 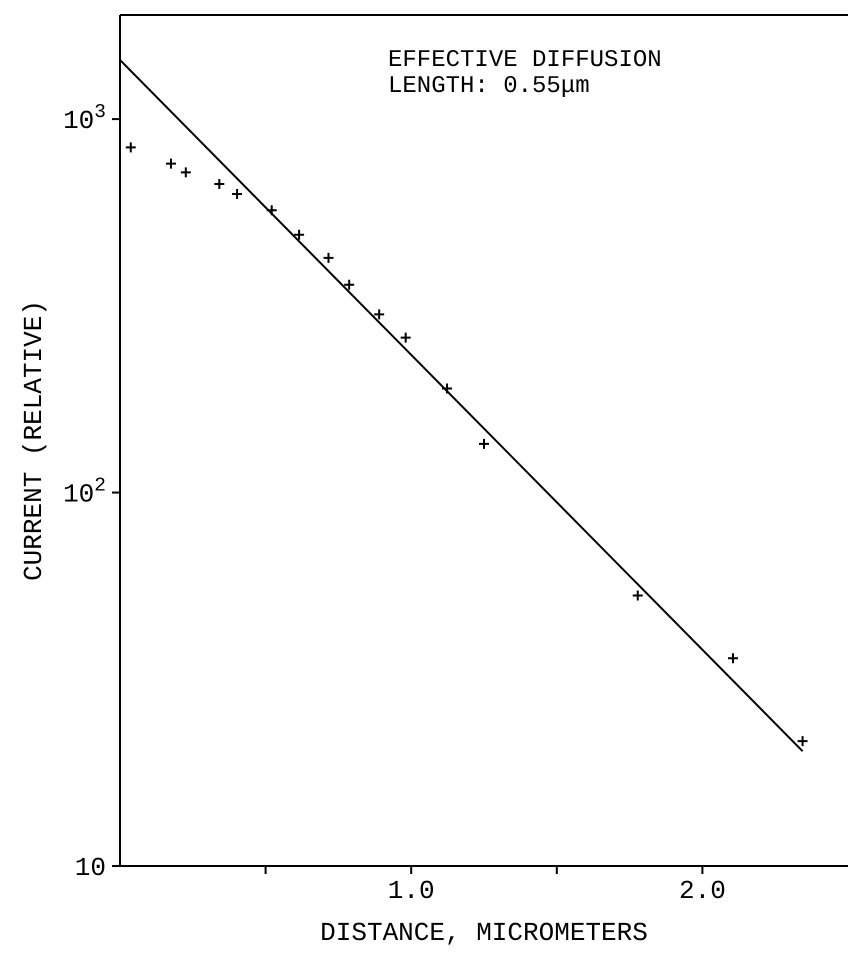 I want to click on y-axis-title: CURRENT (RELATIVE), so click(x=34, y=440).